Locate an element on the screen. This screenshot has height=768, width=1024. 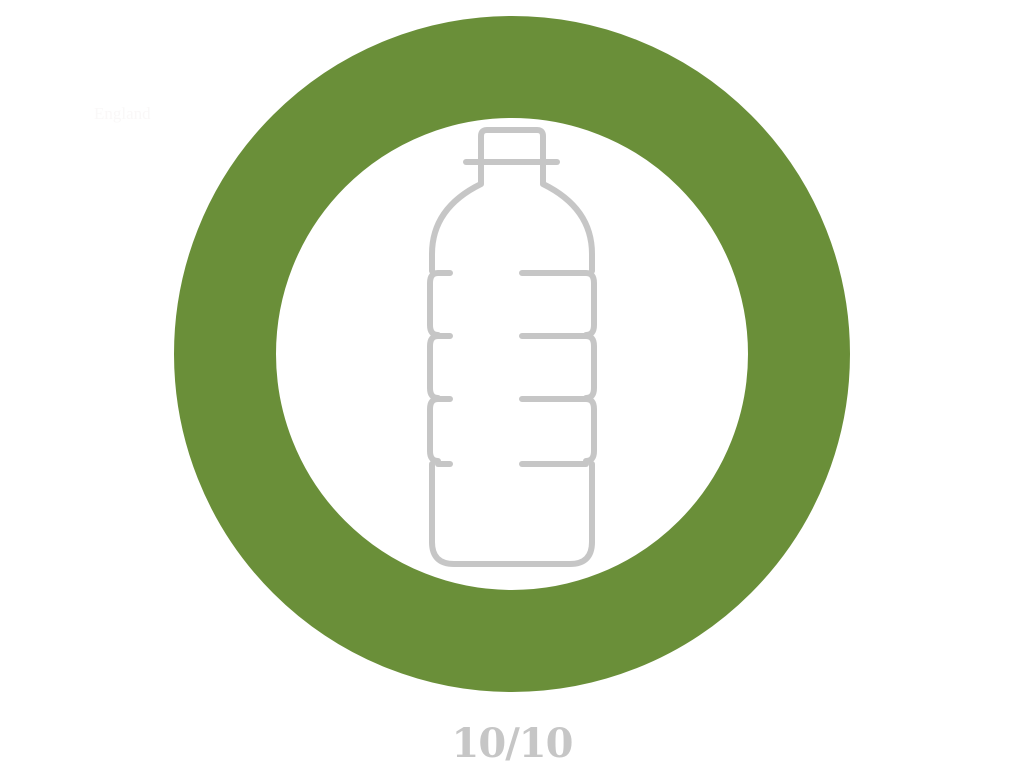
plastic-bottle-icon is located at coordinates (512, 347).